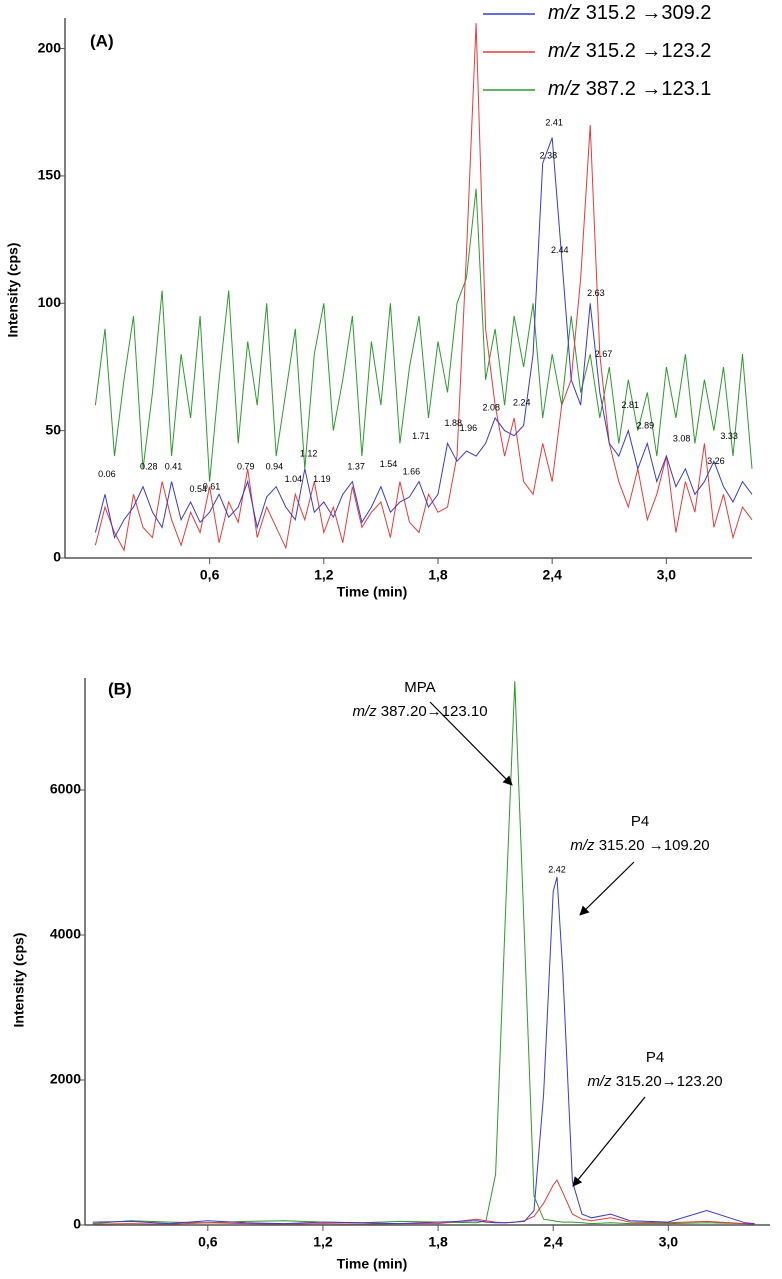 The image size is (782, 1279). What do you see at coordinates (53, 429) in the screenshot?
I see `y-tick-label: 50` at bounding box center [53, 429].